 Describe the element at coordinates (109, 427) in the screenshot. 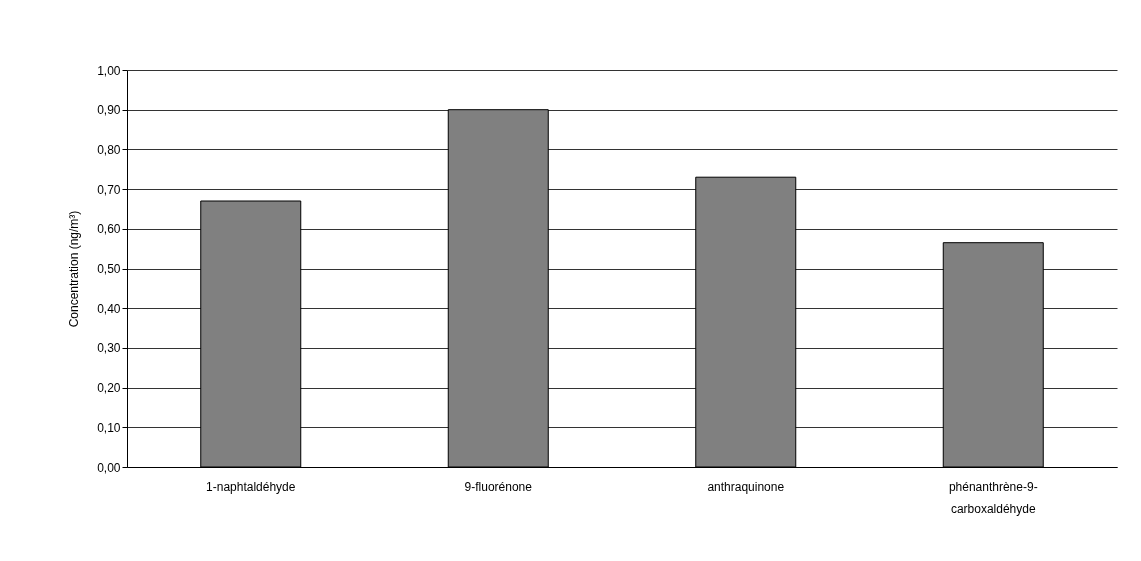

I see `y-tick-label: 0,10` at that location.